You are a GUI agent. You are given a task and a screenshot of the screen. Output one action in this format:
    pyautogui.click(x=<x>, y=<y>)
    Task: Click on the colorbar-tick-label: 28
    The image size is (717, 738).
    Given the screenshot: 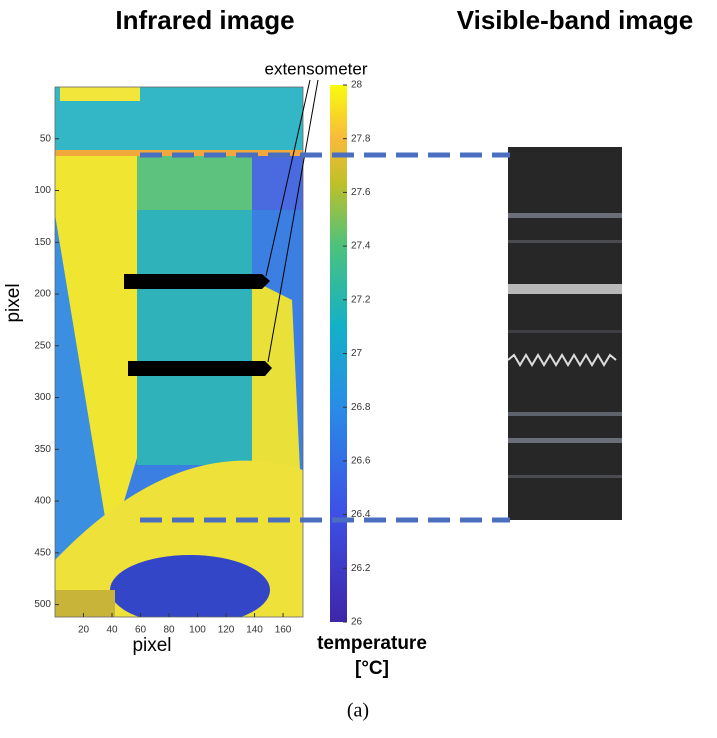 What is the action you would take?
    pyautogui.click(x=357, y=85)
    